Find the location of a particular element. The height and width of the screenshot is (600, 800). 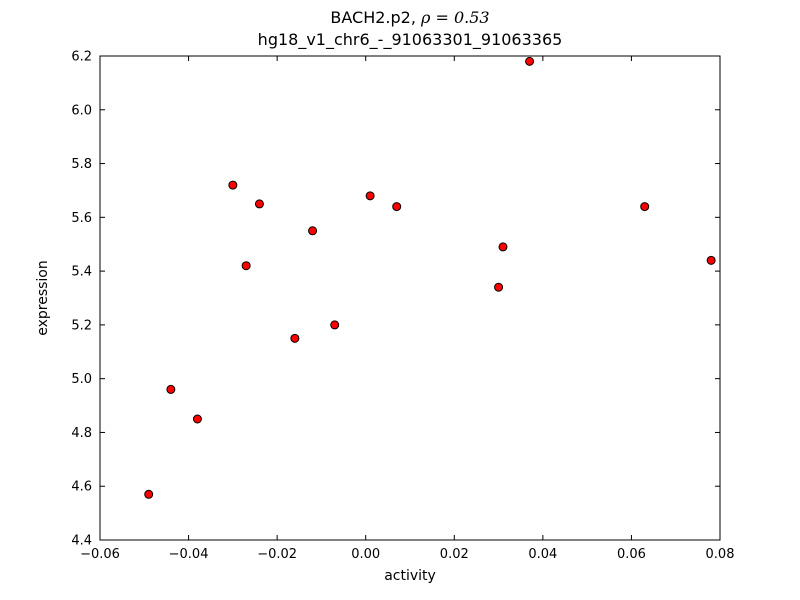

y-tick-label: 5.0 is located at coordinates (81, 379).